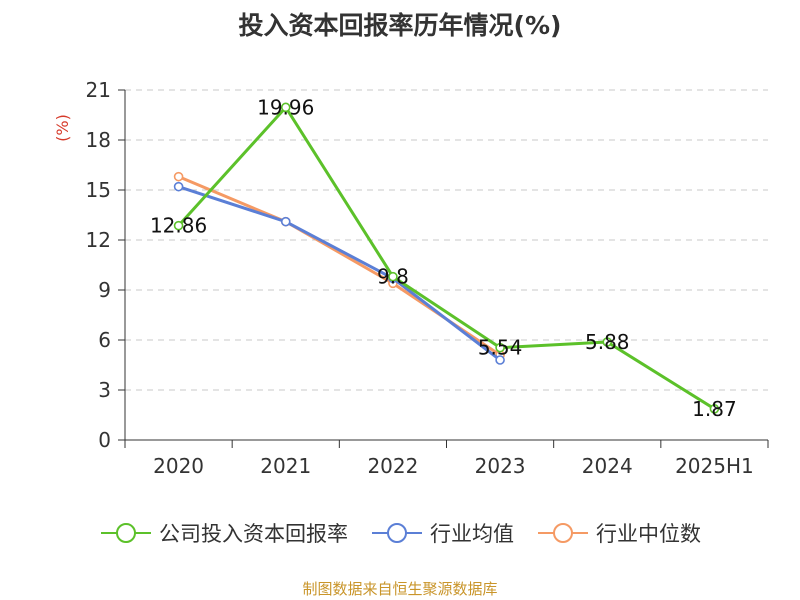 The height and width of the screenshot is (600, 800). What do you see at coordinates (104, 440) in the screenshot?
I see `y-tick-label: 0` at bounding box center [104, 440].